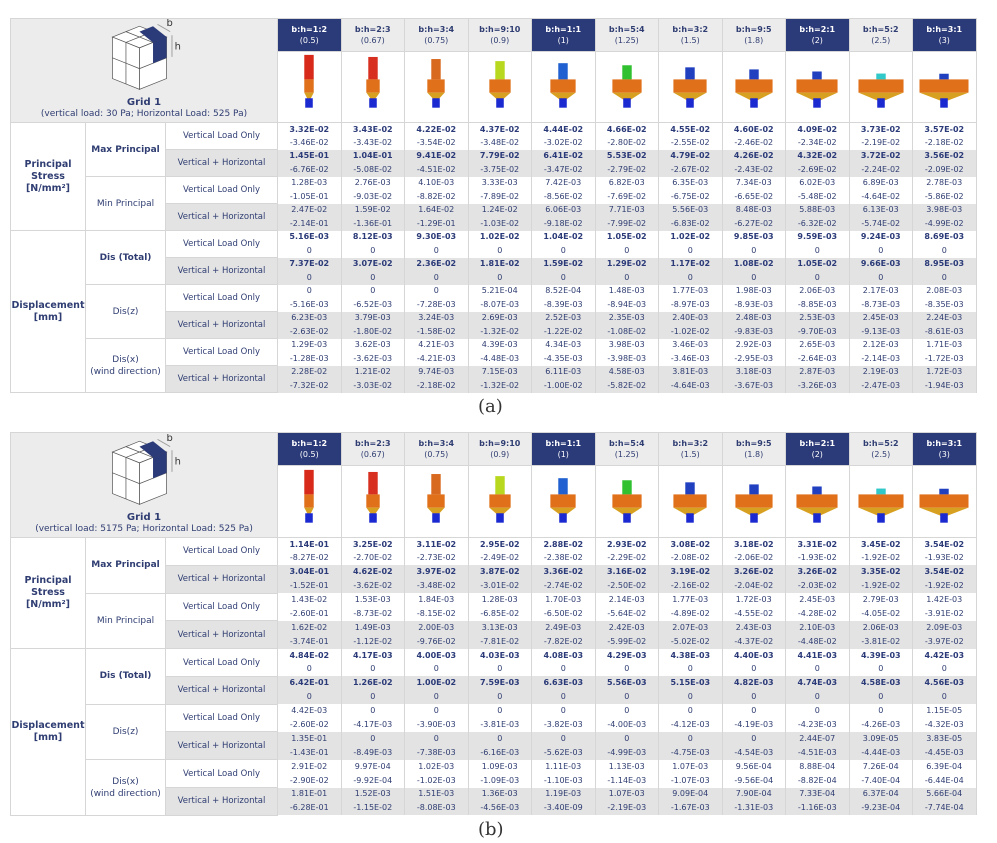 The width and height of the screenshot is (997, 843). I want to click on max-value-cell: 2.65E-03, so click(817, 345).